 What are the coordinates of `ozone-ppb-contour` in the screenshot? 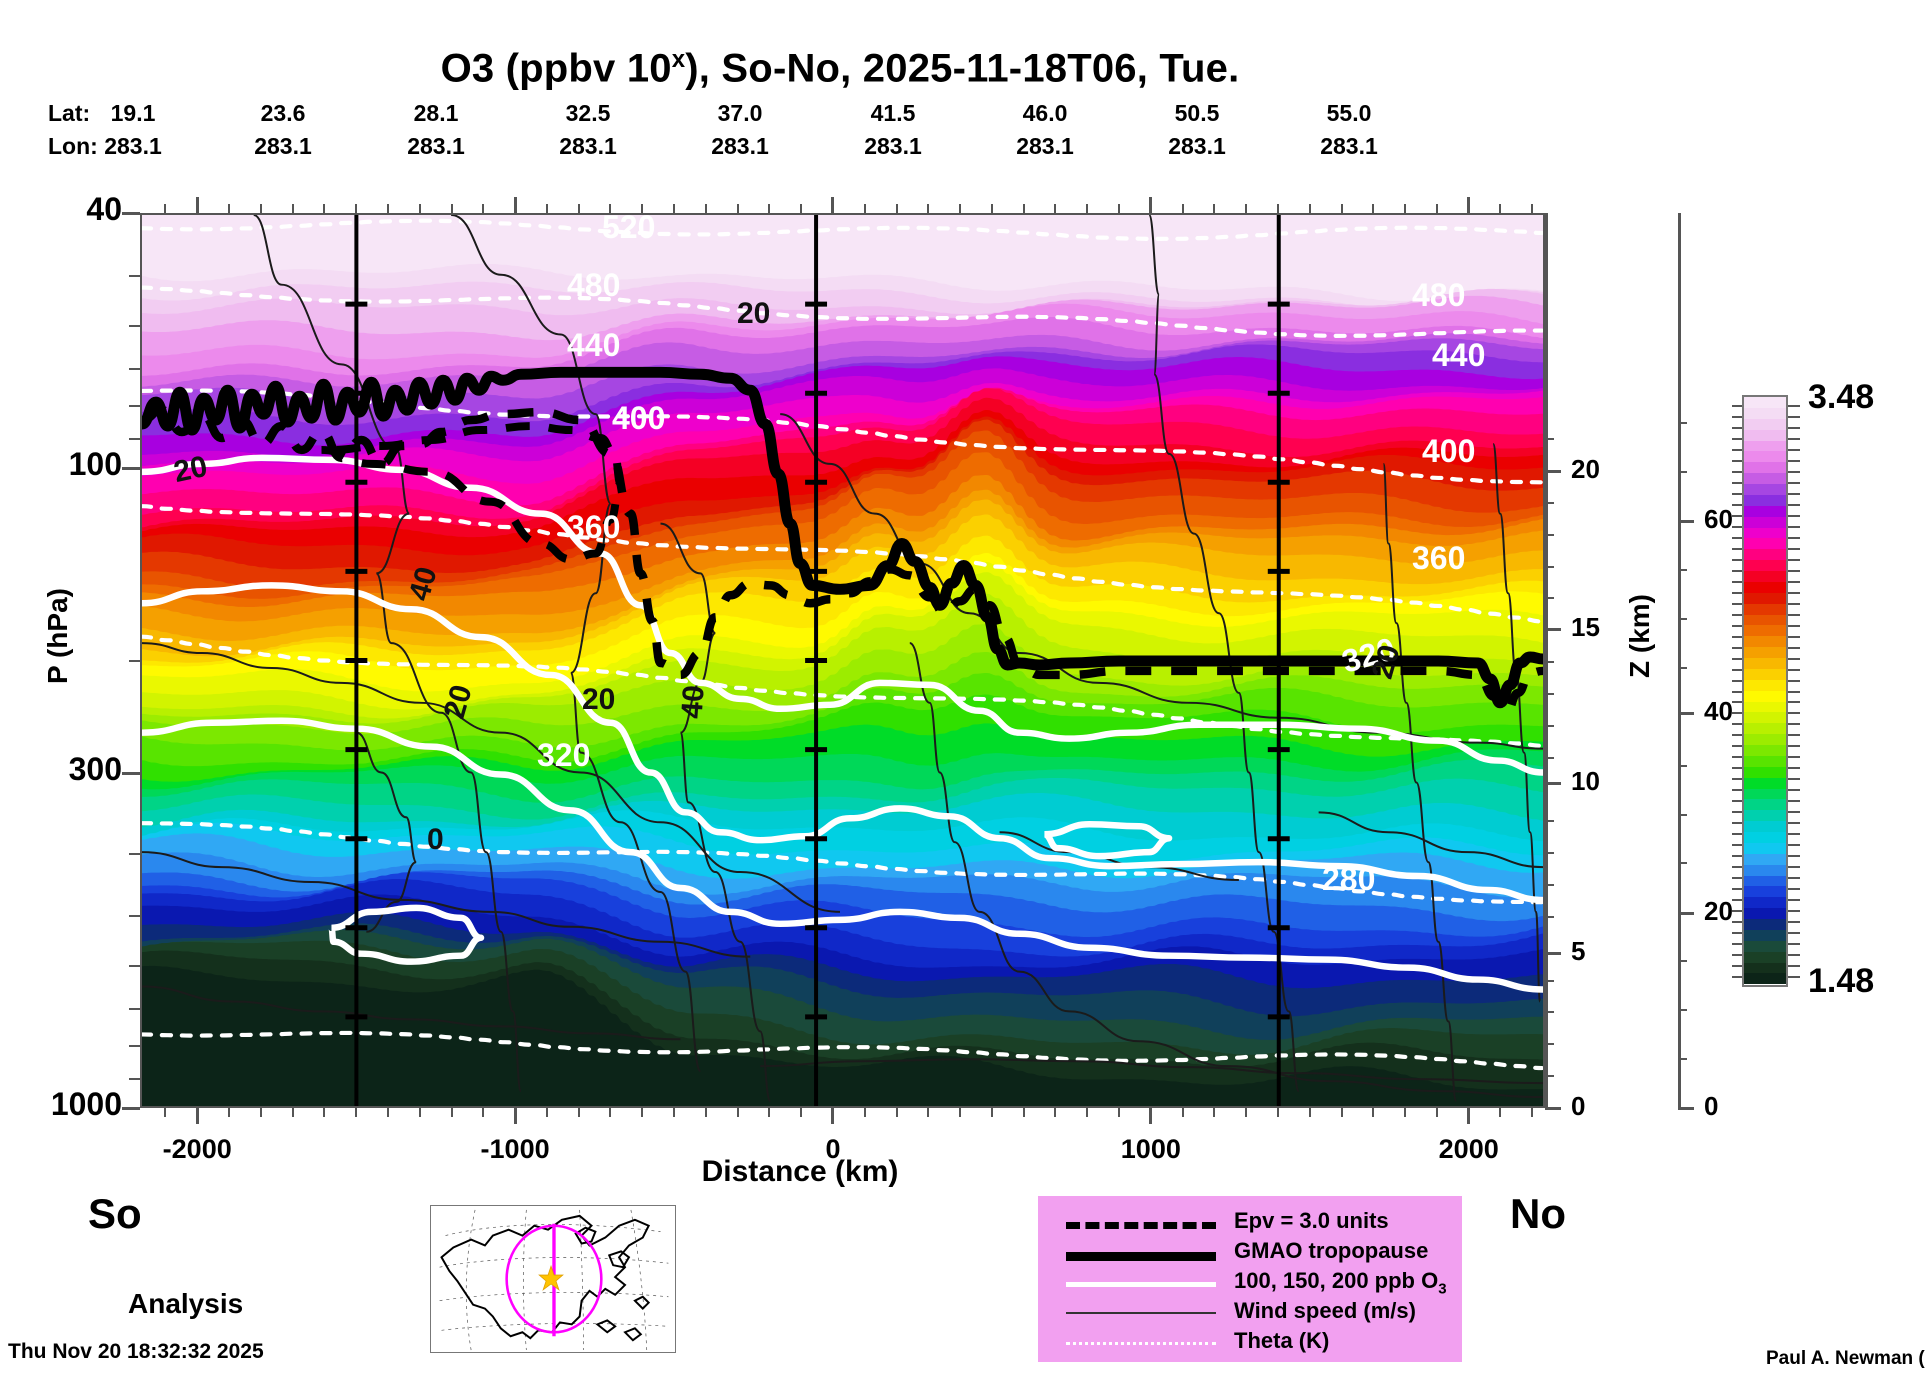 It's located at (1108, 840).